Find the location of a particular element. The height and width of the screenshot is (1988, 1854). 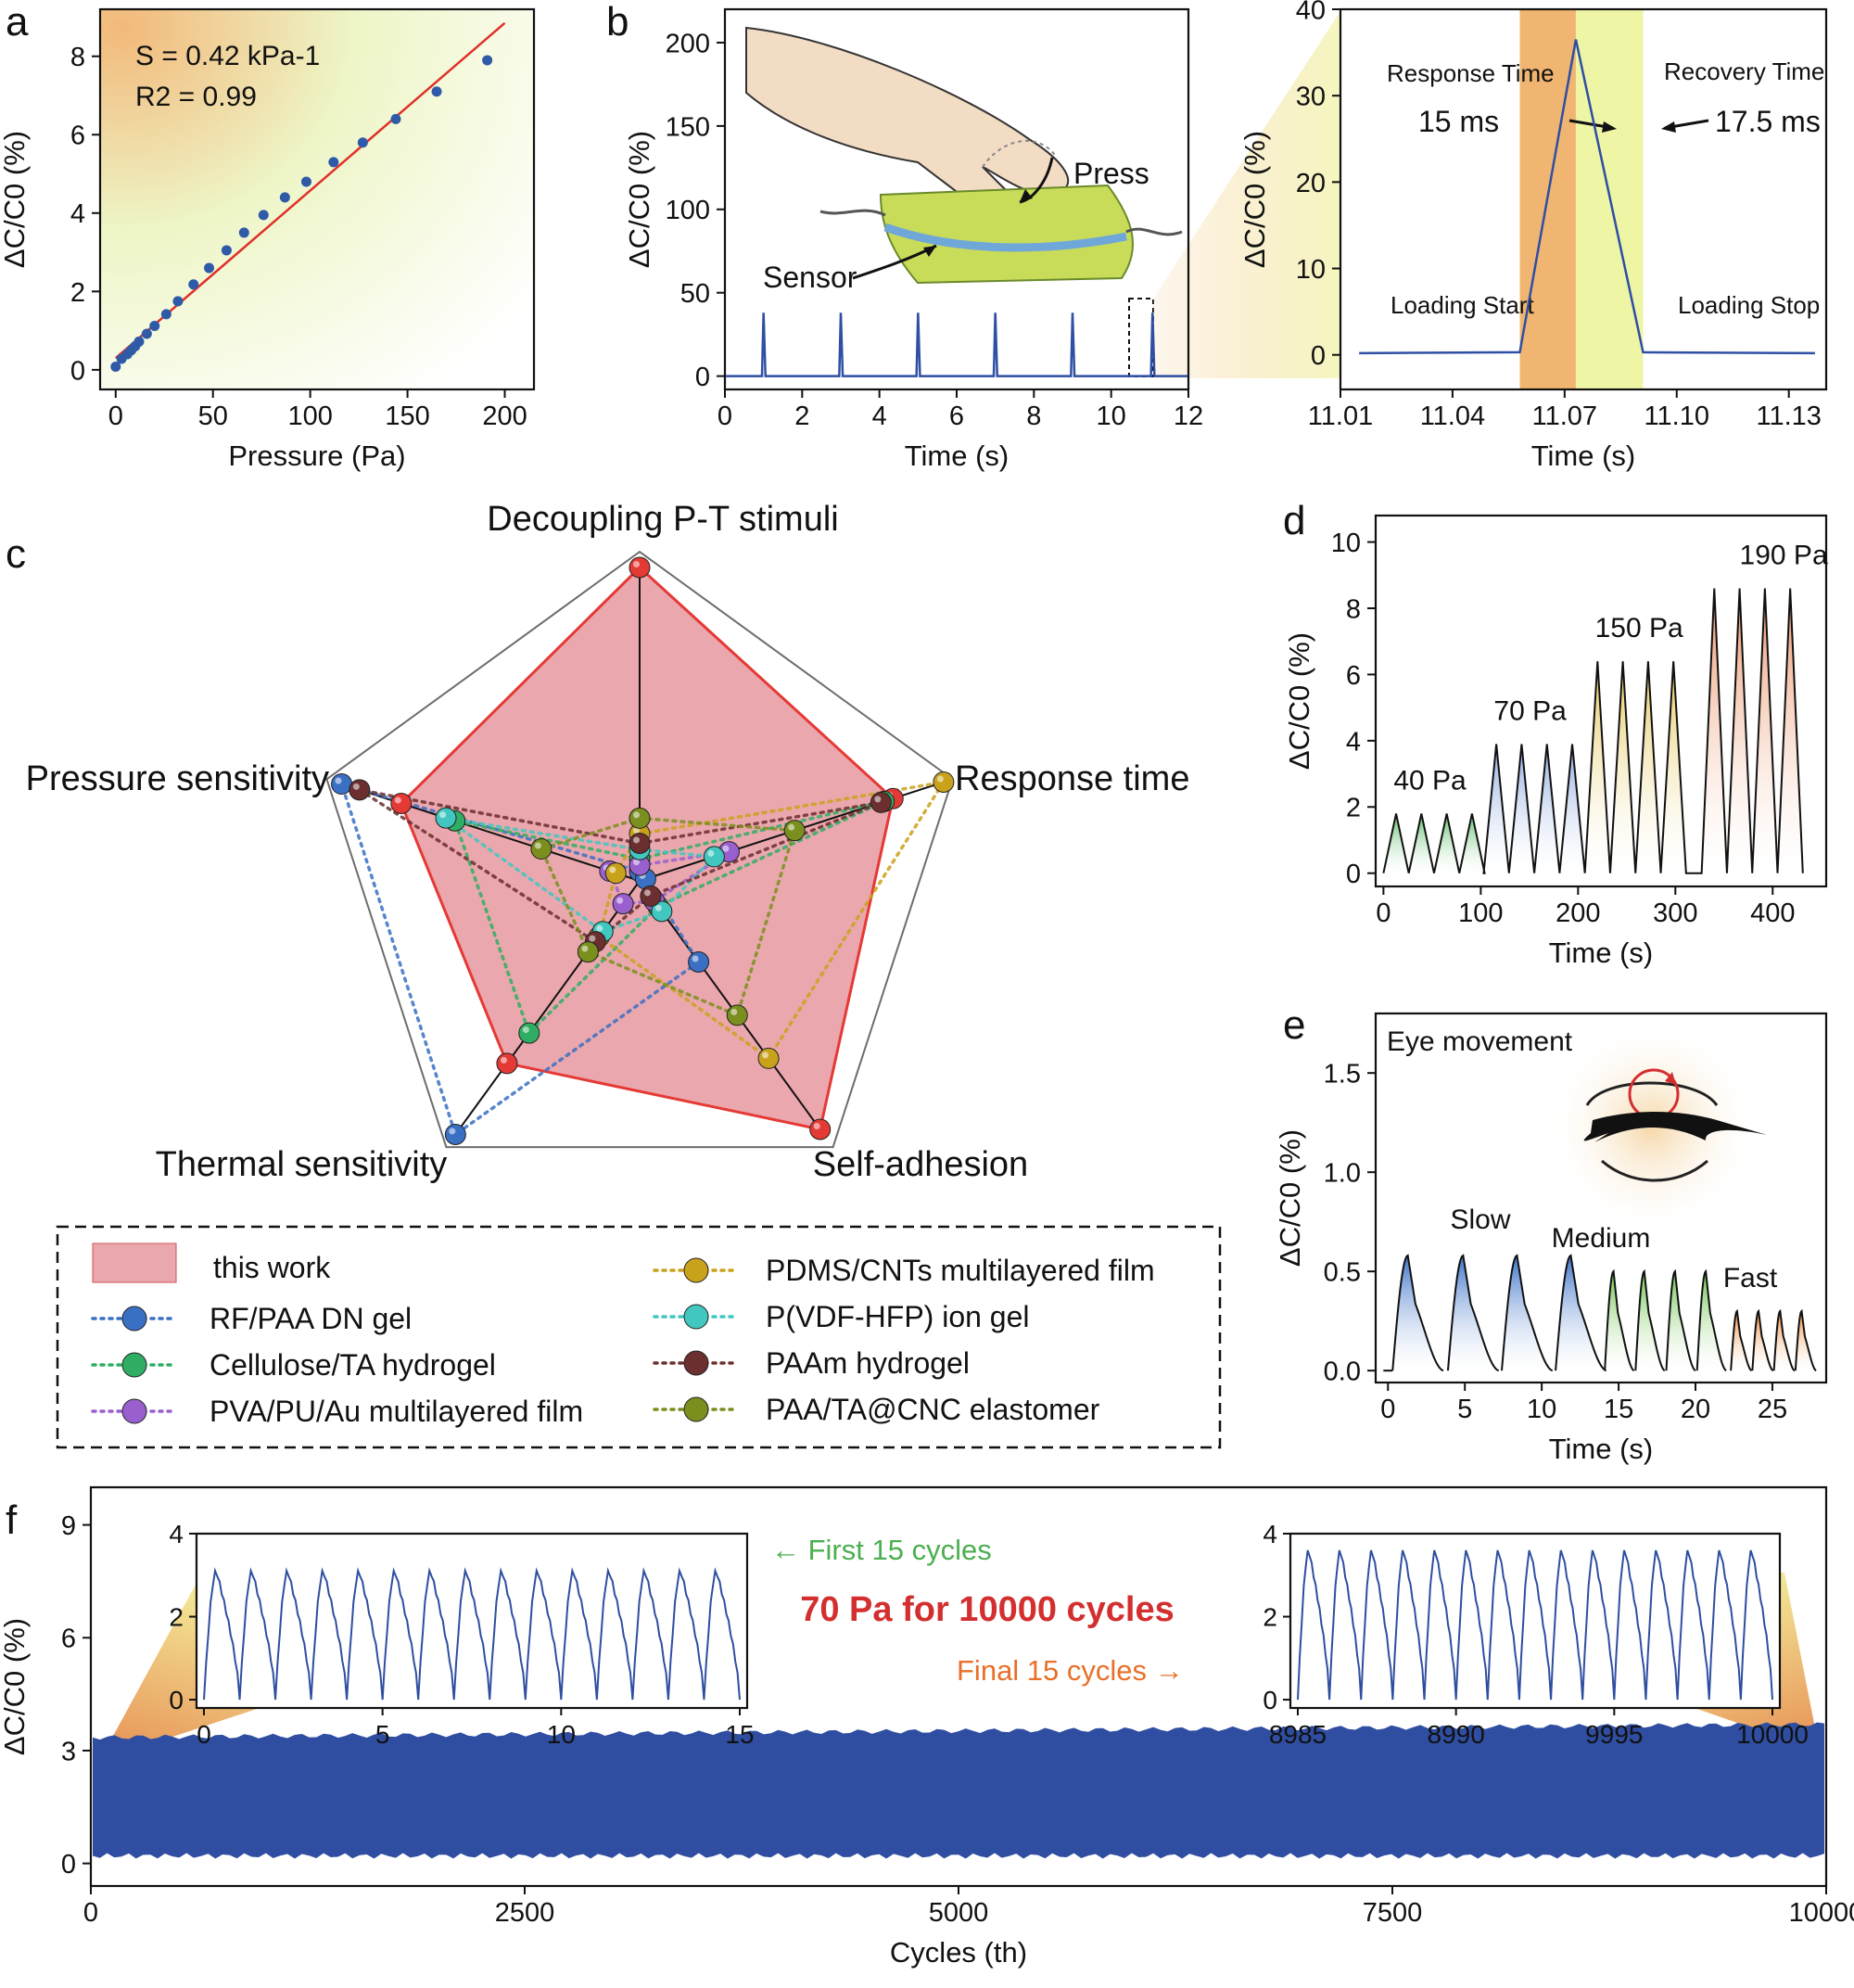

panel-f-y-axis-label: ΔC/C0 (%) is located at coordinates (16, 1686).